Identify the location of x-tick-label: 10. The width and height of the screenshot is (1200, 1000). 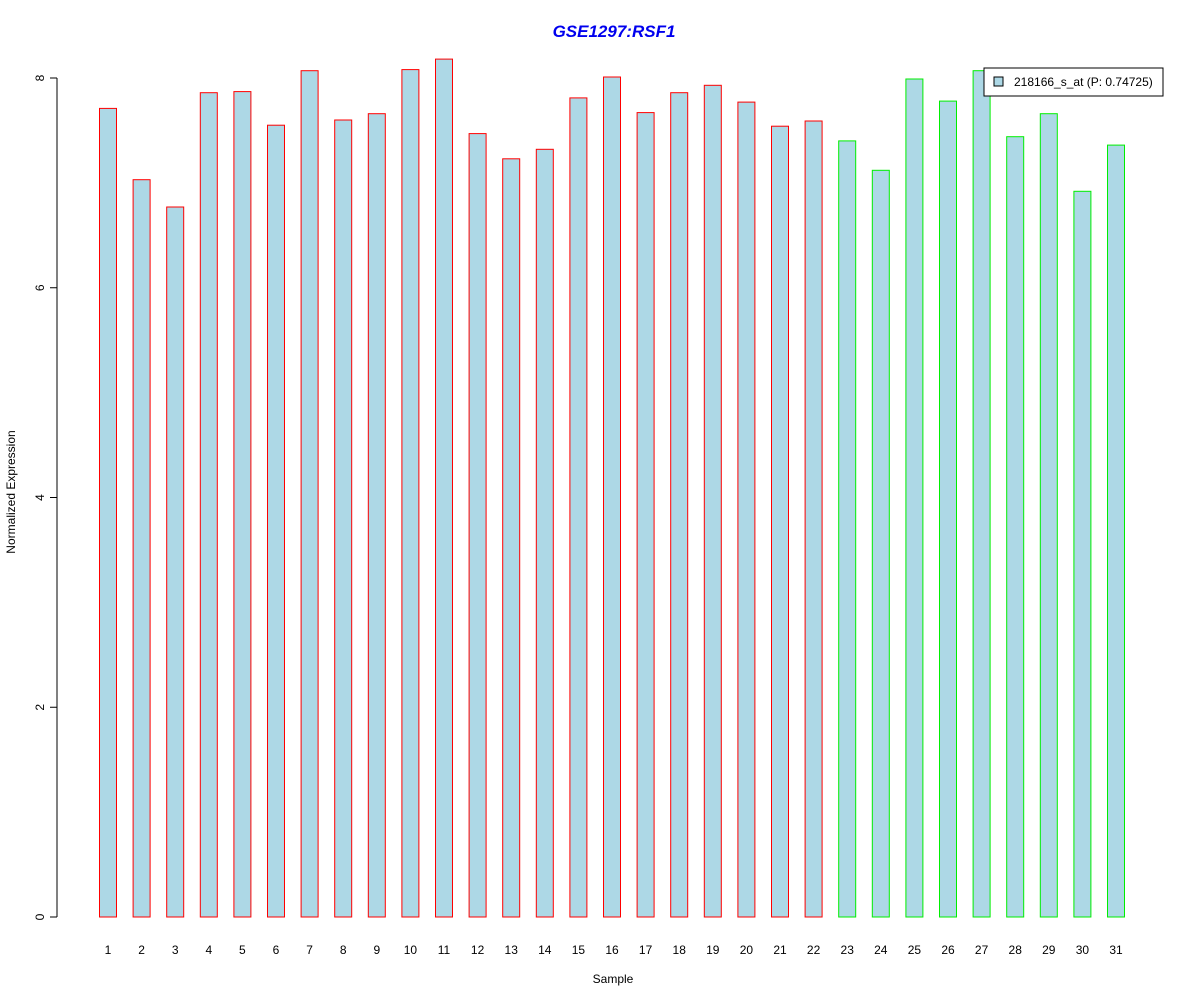
(411, 950).